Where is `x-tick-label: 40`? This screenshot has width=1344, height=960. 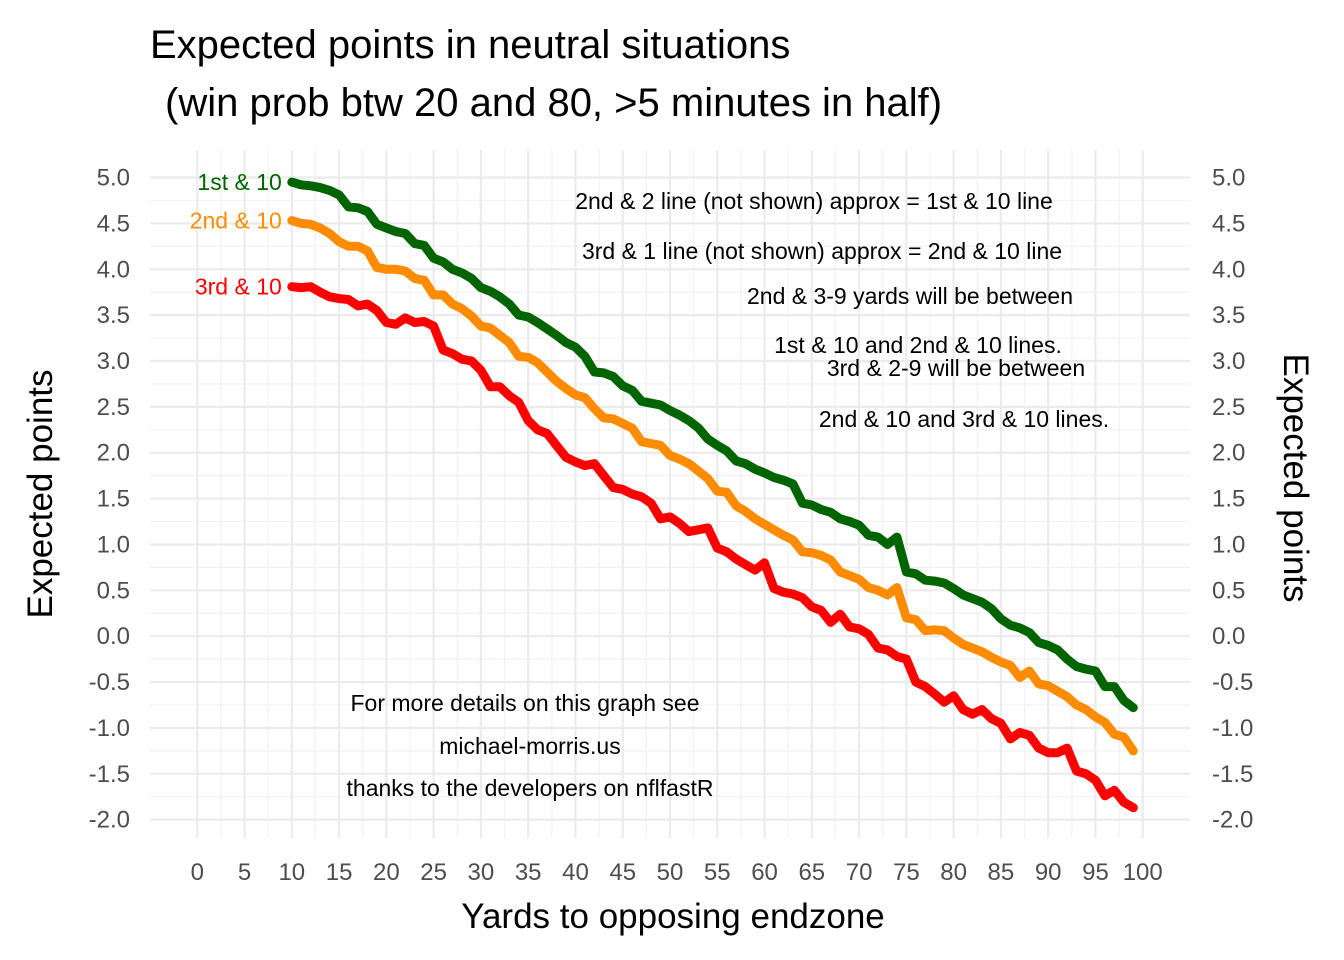 x-tick-label: 40 is located at coordinates (575, 872).